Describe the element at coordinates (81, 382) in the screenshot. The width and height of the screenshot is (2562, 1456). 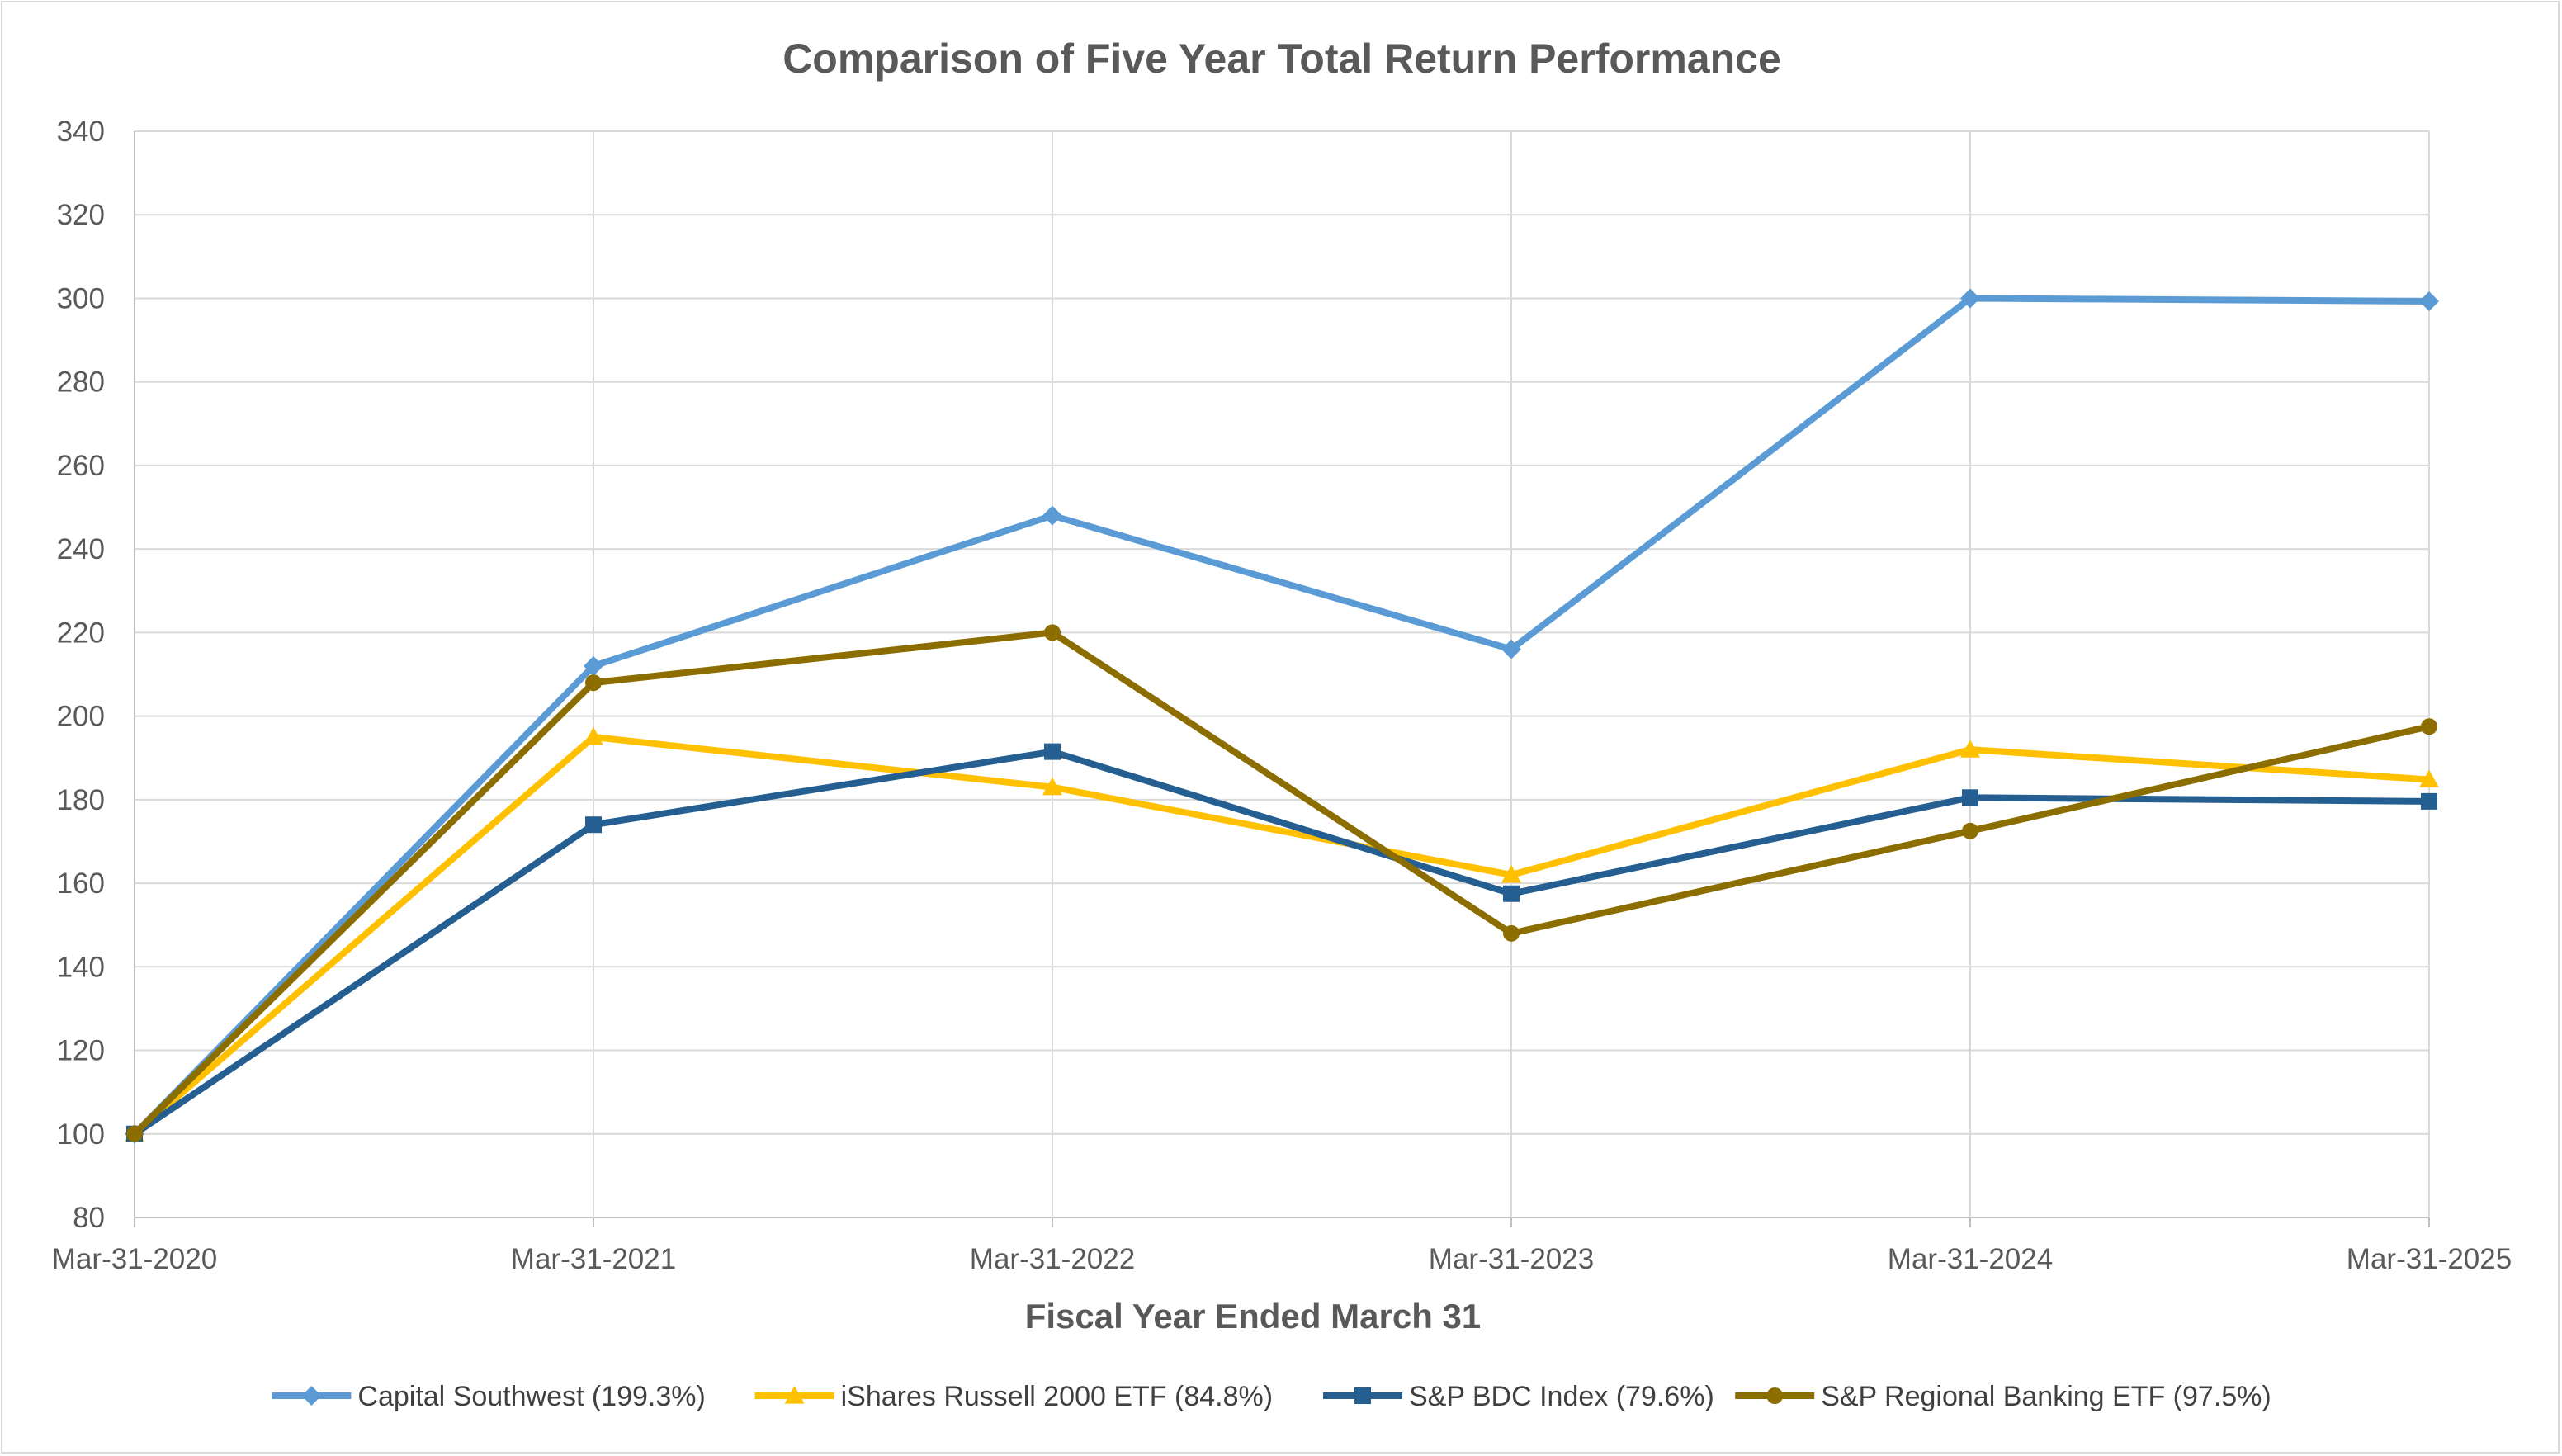
I see `y-tick-label: 280` at that location.